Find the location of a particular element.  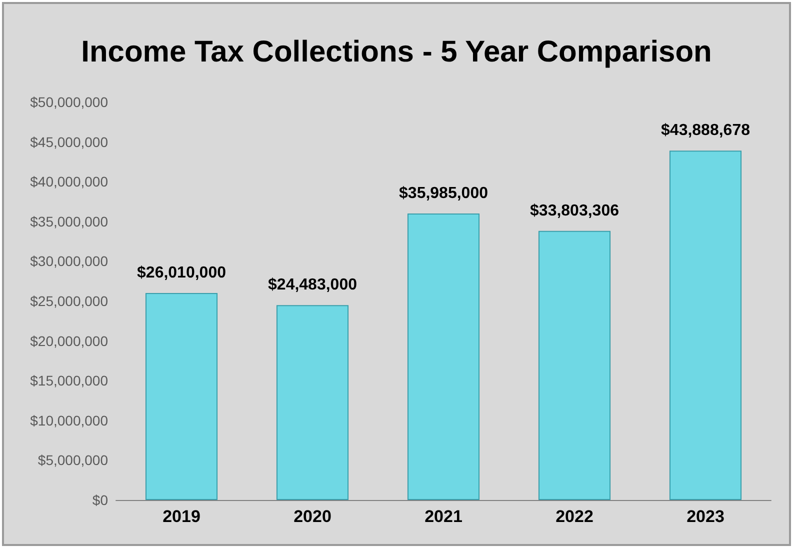

data-label: $33,803,306 is located at coordinates (575, 211).